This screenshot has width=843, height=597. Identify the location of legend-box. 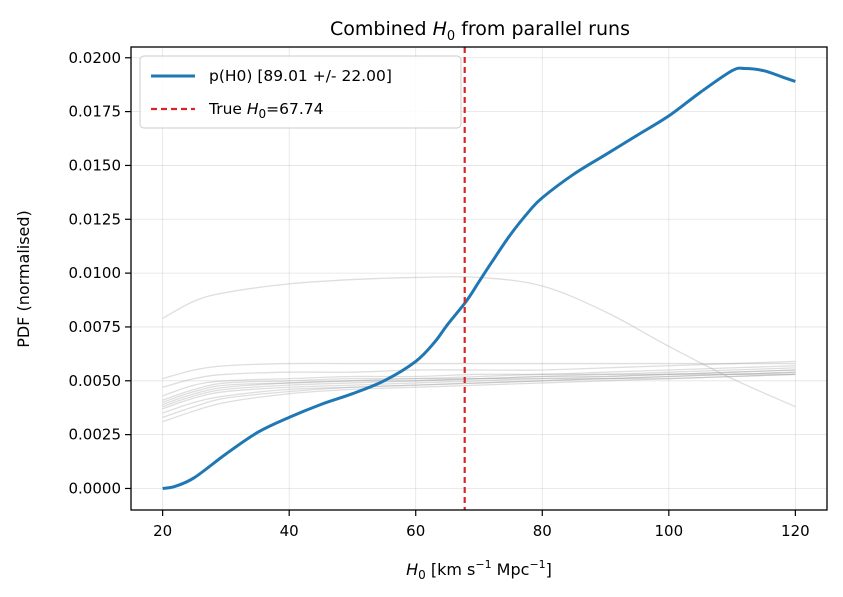
(300, 92).